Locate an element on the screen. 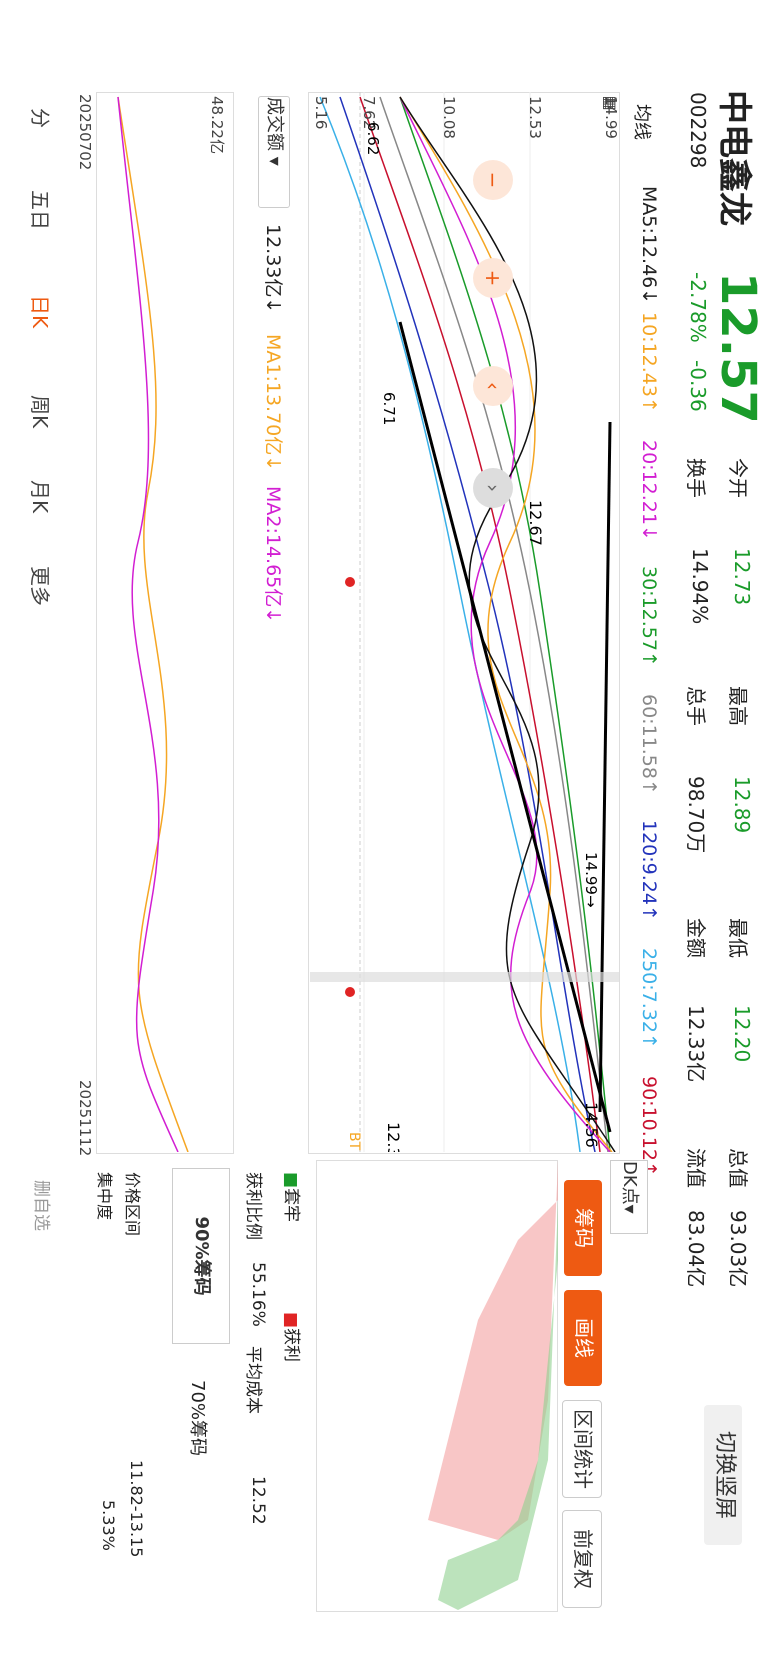 The width and height of the screenshot is (768, 1665). tab-adjust-button: 前复权 is located at coordinates (582, 1559).